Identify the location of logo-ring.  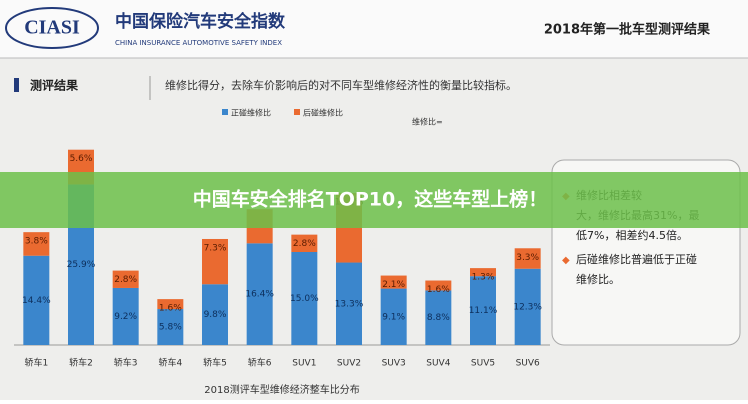
(52, 28).